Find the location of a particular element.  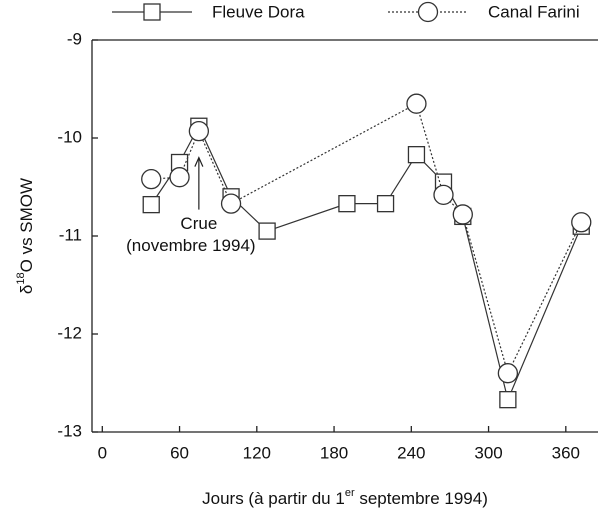

x-label-sup: er is located at coordinates (350, 493).